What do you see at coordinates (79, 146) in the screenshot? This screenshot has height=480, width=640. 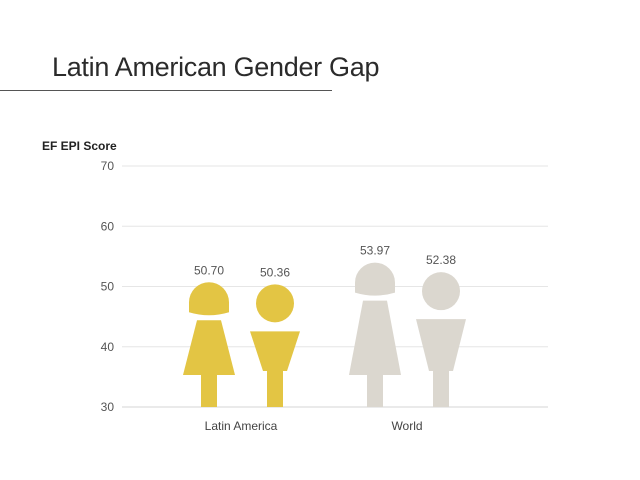 I see `y-axis-label: EF EPI Score` at bounding box center [79, 146].